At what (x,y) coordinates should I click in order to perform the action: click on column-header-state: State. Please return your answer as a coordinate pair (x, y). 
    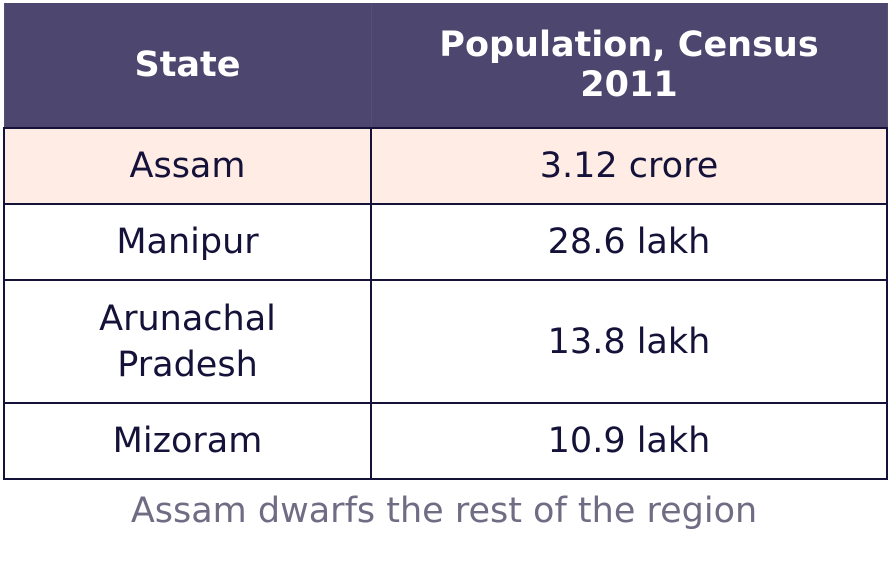
    Looking at the image, I should click on (187, 66).